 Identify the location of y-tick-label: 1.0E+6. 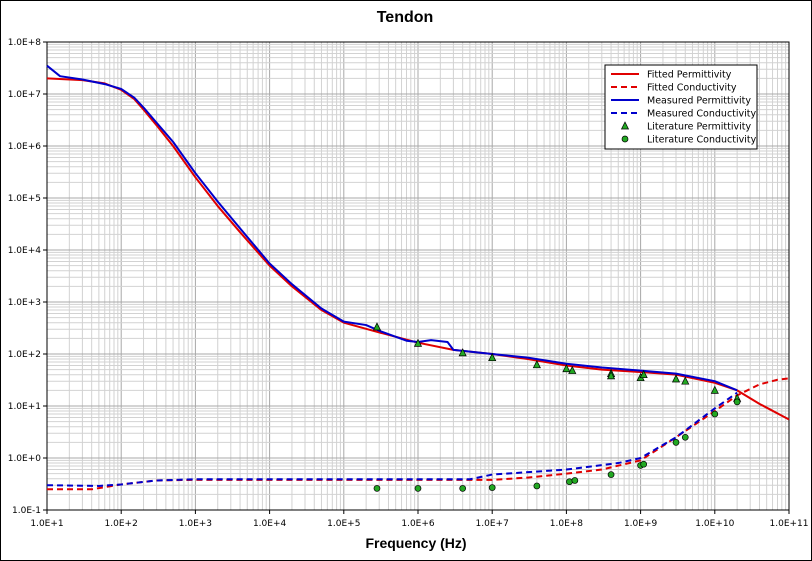
(25, 147).